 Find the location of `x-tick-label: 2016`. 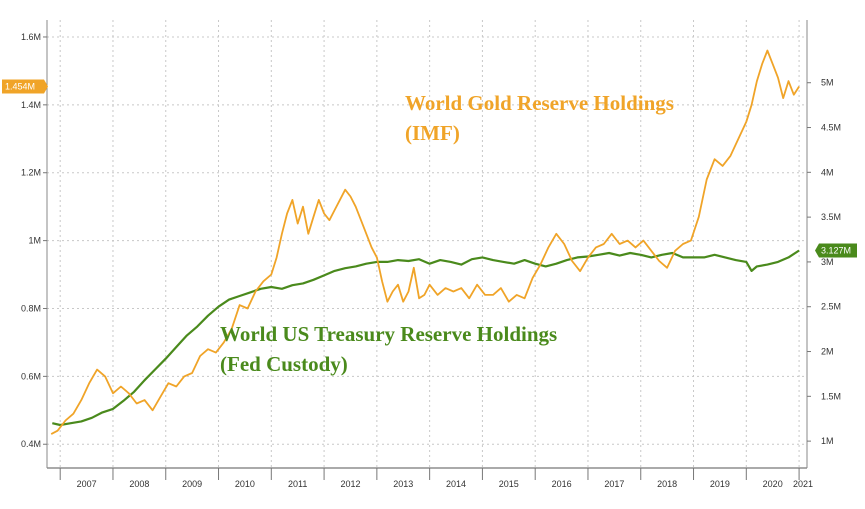

x-tick-label: 2016 is located at coordinates (562, 484).